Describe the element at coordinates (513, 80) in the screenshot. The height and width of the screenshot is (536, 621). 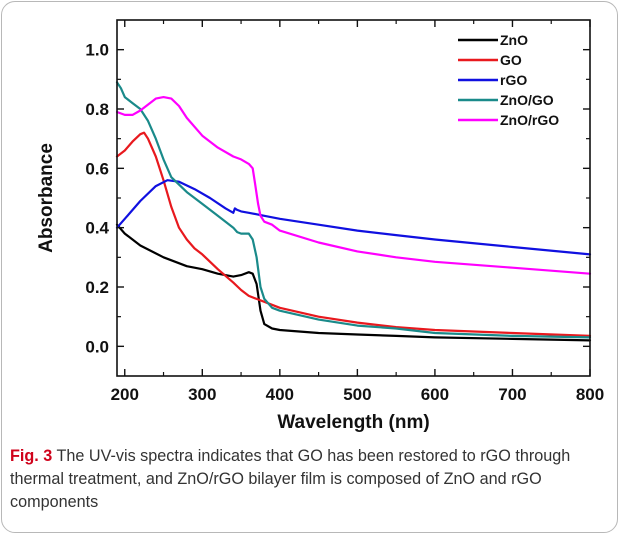
I see `legend-label: rGO` at that location.